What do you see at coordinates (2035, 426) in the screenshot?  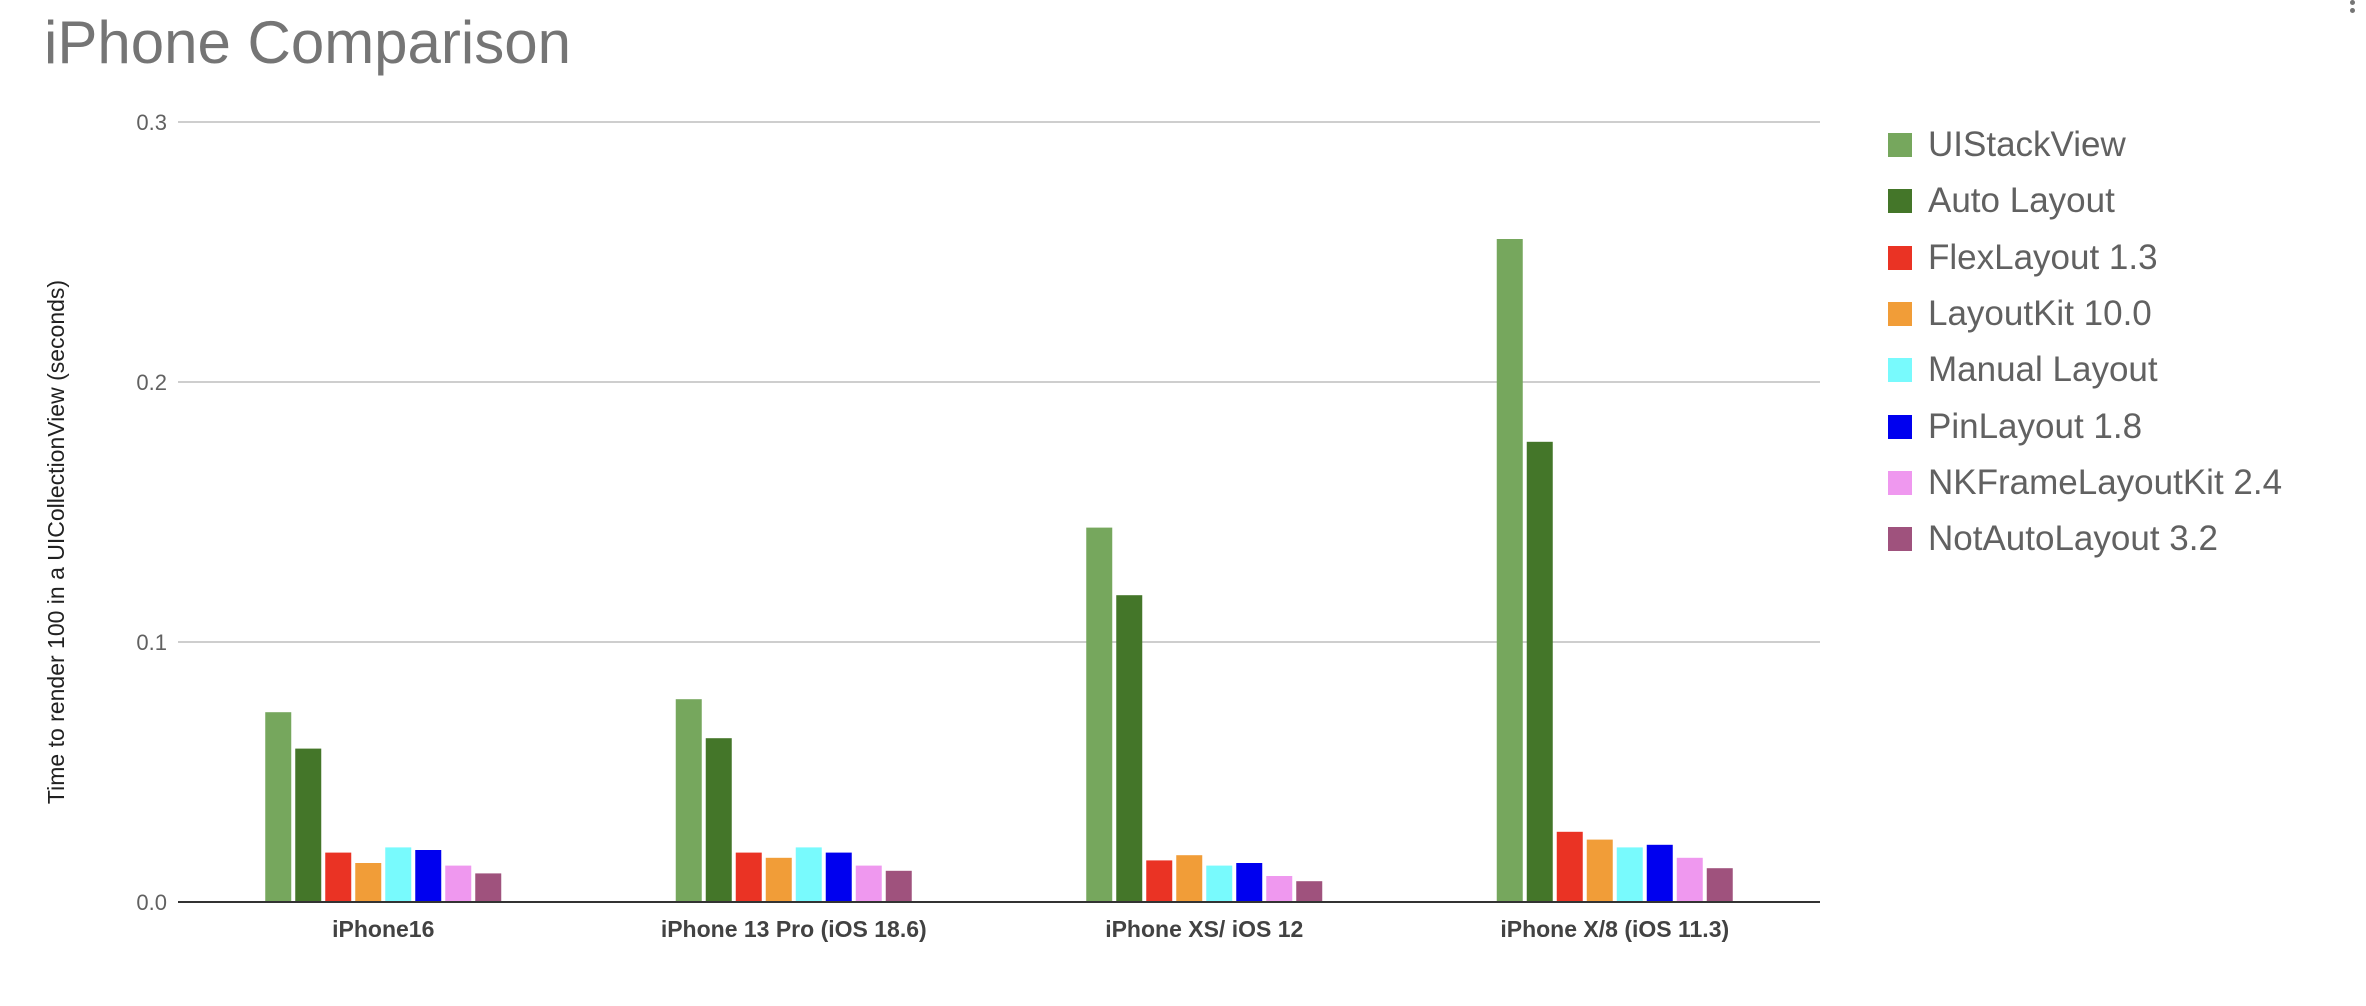 I see `legend-label: PinLayout 1.8` at bounding box center [2035, 426].